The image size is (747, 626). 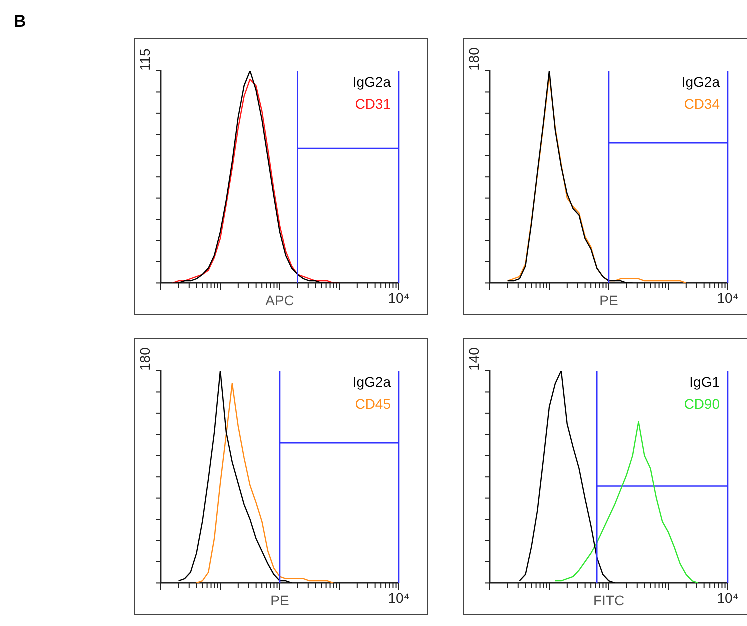 I want to click on text: CD31, so click(x=373, y=104).